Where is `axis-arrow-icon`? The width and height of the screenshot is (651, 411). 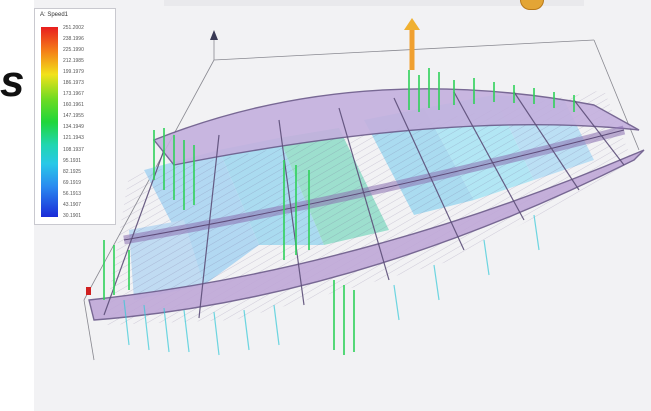 axis-arrow-icon is located at coordinates (214, 35).